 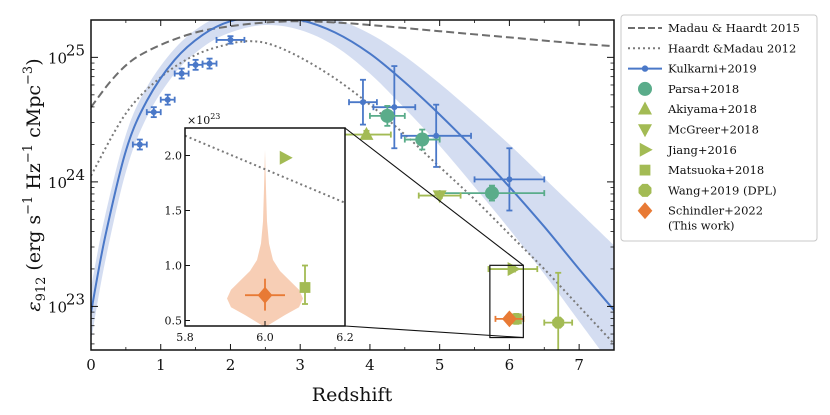 What do you see at coordinates (734, 28) in the screenshot?
I see `legend-label: Madau & Haardt 2015` at bounding box center [734, 28].